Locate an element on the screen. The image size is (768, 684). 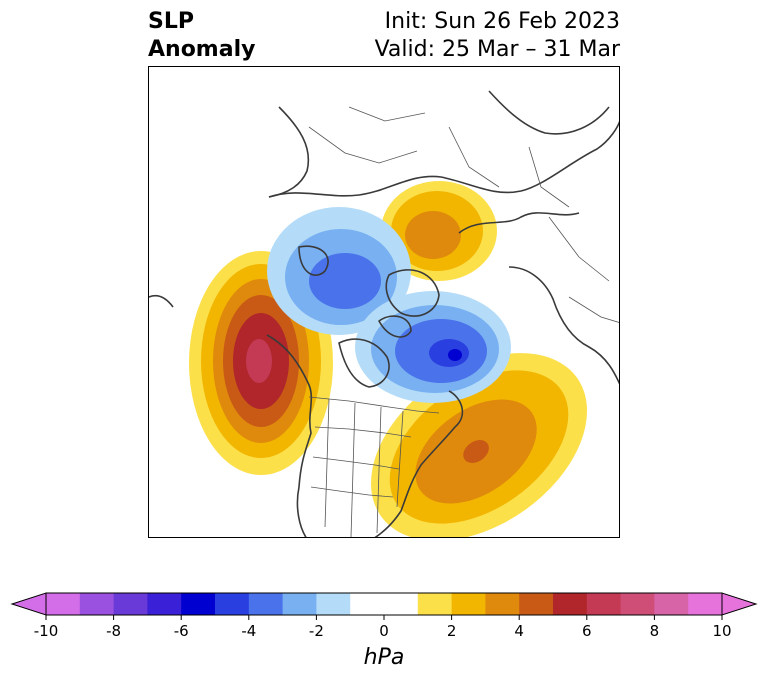
colorbar-tick-label: -8 is located at coordinates (113, 631).